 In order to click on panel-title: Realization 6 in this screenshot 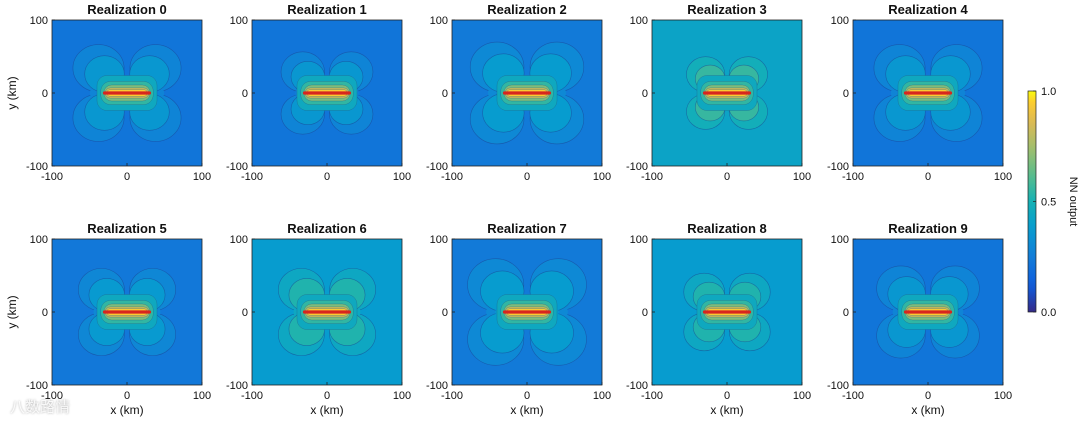, I will do `click(326, 228)`.